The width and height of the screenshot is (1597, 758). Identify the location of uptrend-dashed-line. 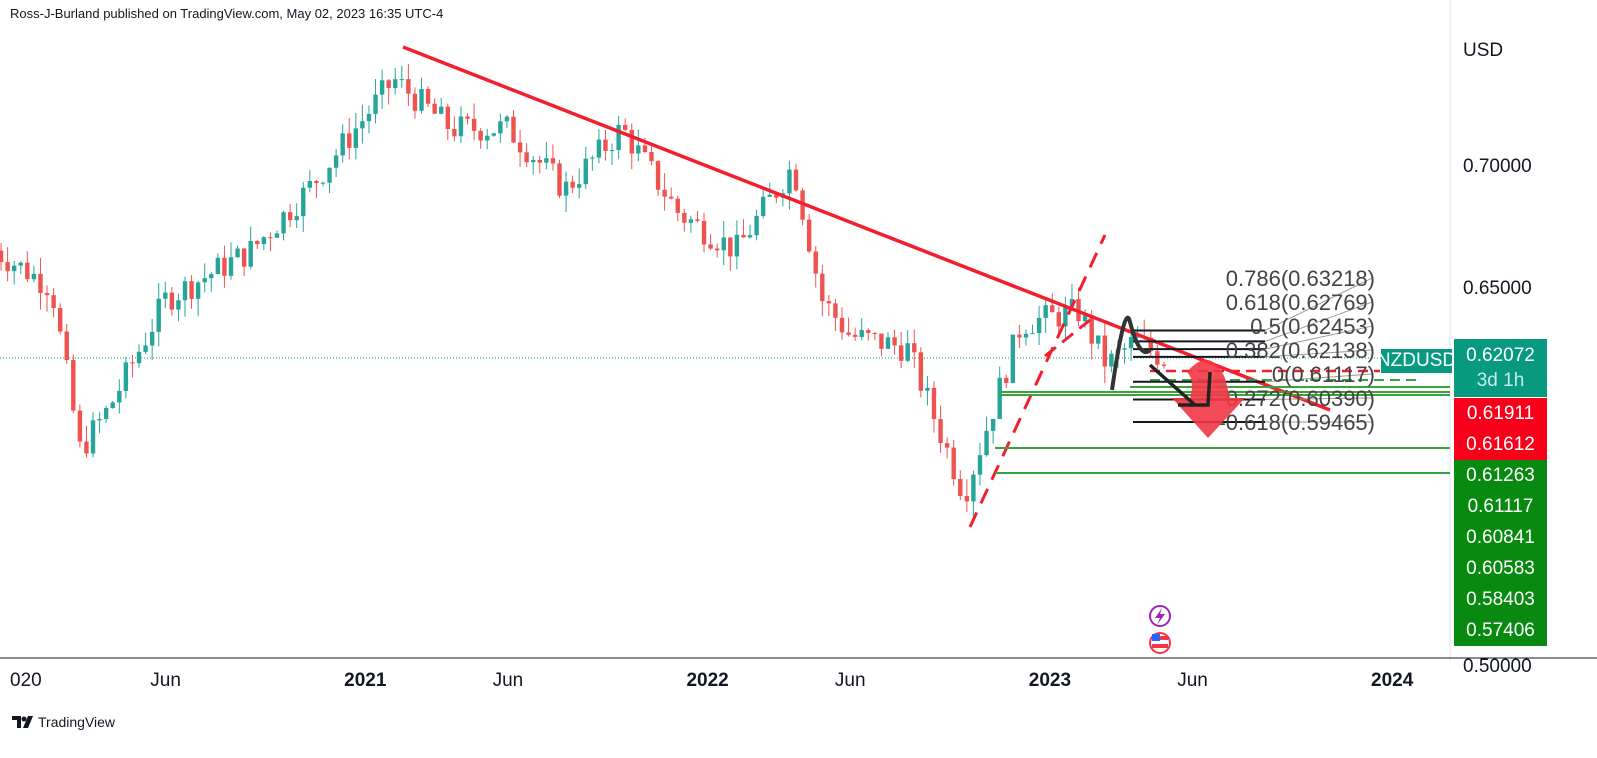
(1037, 381).